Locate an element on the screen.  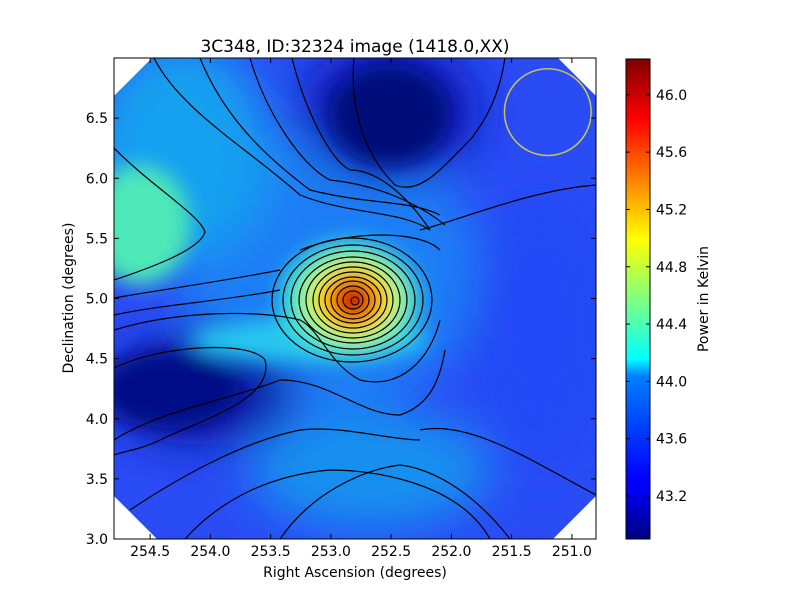
colorbar-tick-label: 44.4 is located at coordinates (671, 325).